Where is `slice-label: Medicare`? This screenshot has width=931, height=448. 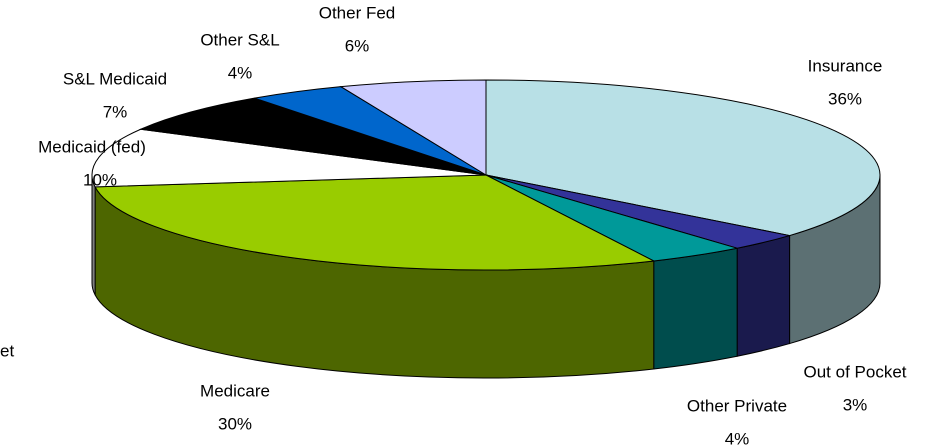
slice-label: Medicare is located at coordinates (235, 390).